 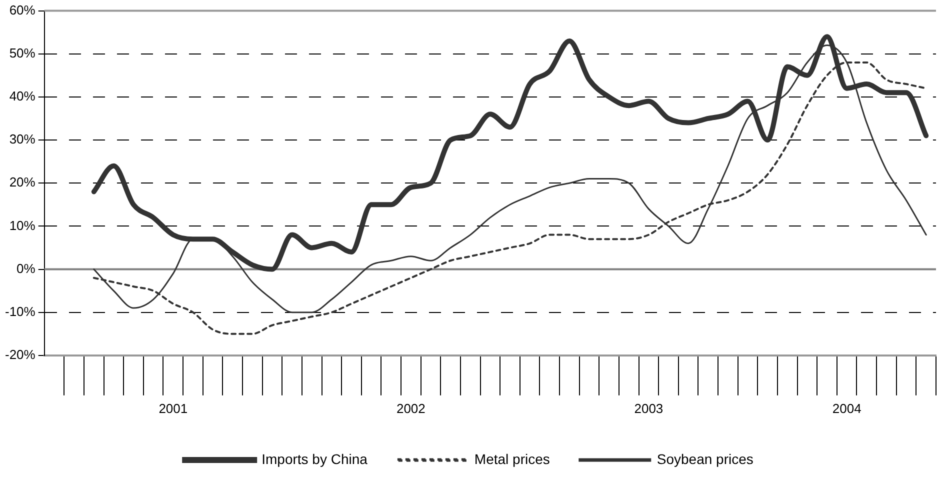 I want to click on x-tick-label: 2004, so click(x=847, y=408).